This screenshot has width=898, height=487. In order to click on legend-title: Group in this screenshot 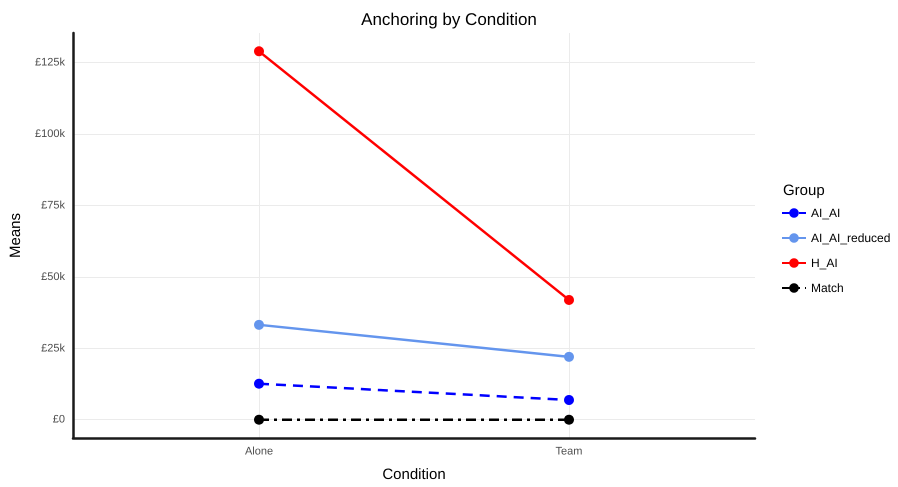, I will do `click(804, 190)`.